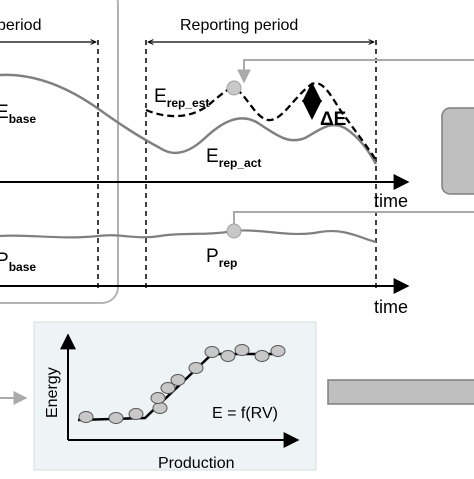 This screenshot has width=474, height=479. I want to click on regression-equation: E = f(RV), so click(245, 413).